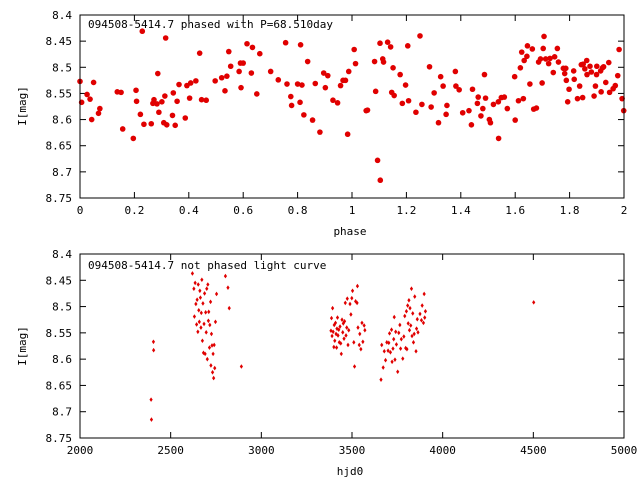  What do you see at coordinates (350, 471) in the screenshot?
I see `unphased-plot-x-axis-label: hjd0` at bounding box center [350, 471].